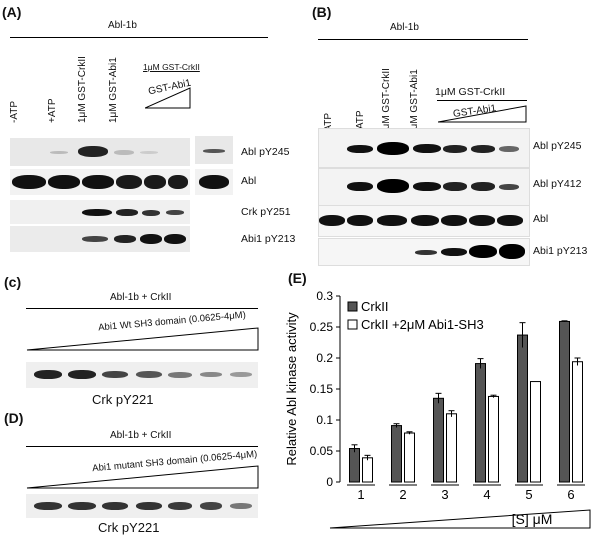  Describe the element at coordinates (528, 494) in the screenshot. I see `x-tick-label: 5` at that location.